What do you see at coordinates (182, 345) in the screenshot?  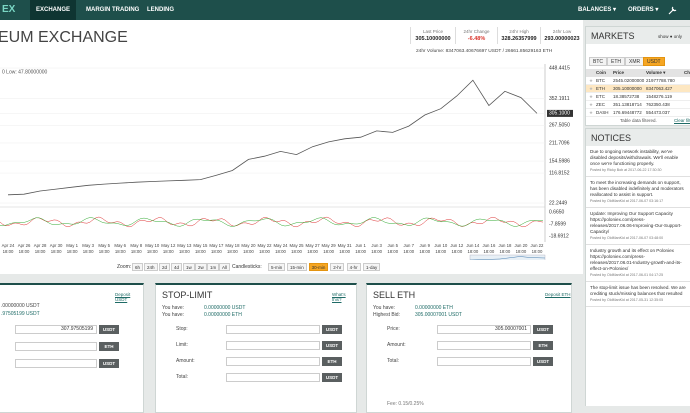 I see `field-label: Limit:` at bounding box center [182, 345].